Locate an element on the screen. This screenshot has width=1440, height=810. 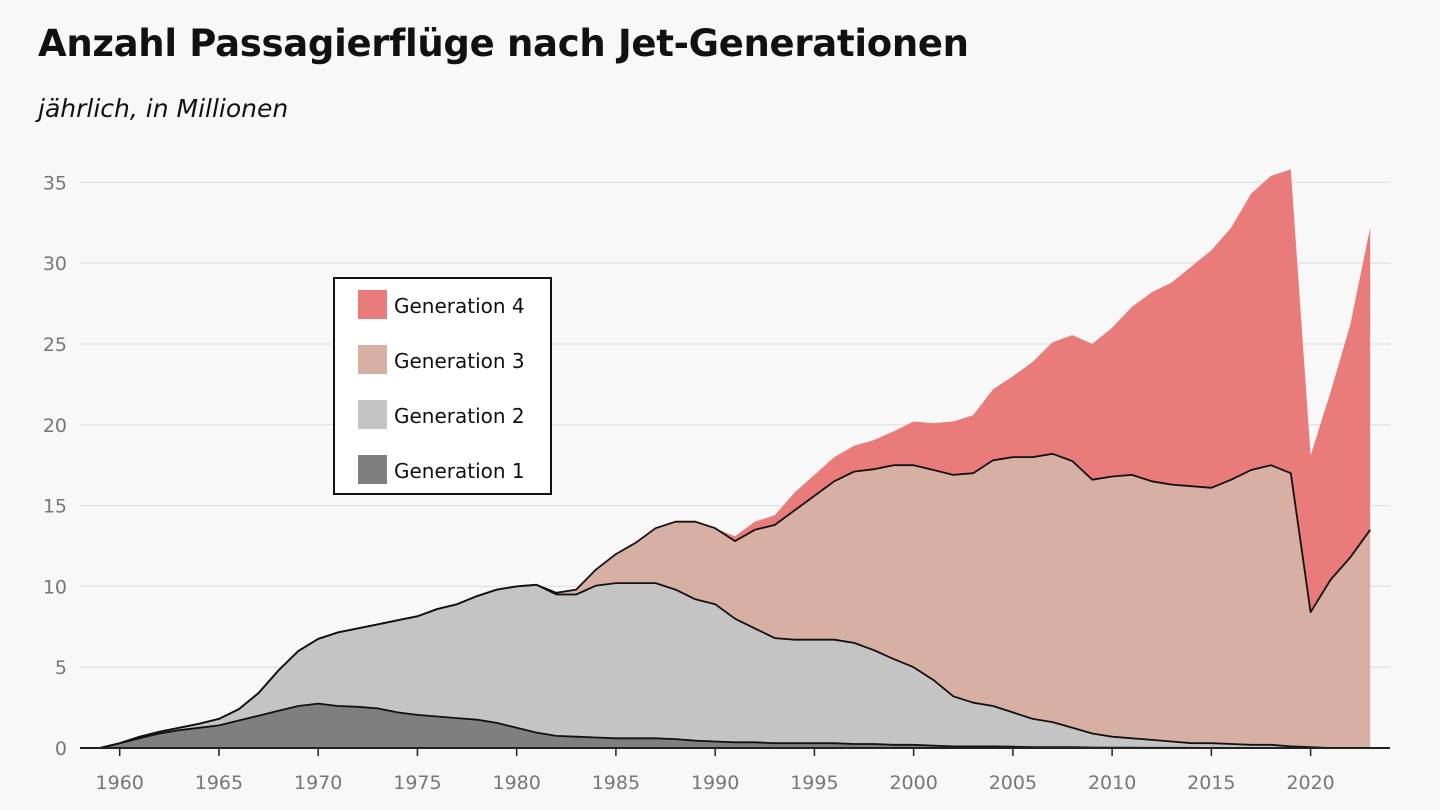
y-tick-label: 25 is located at coordinates (55, 345).